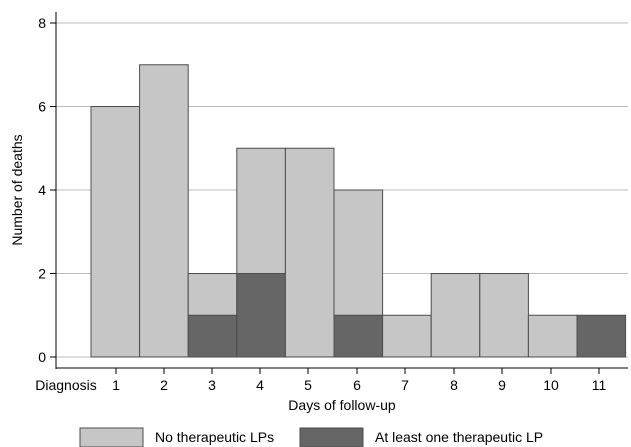 The image size is (631, 447). What do you see at coordinates (601, 336) in the screenshot?
I see `bar-day-11-therapeutic` at bounding box center [601, 336].